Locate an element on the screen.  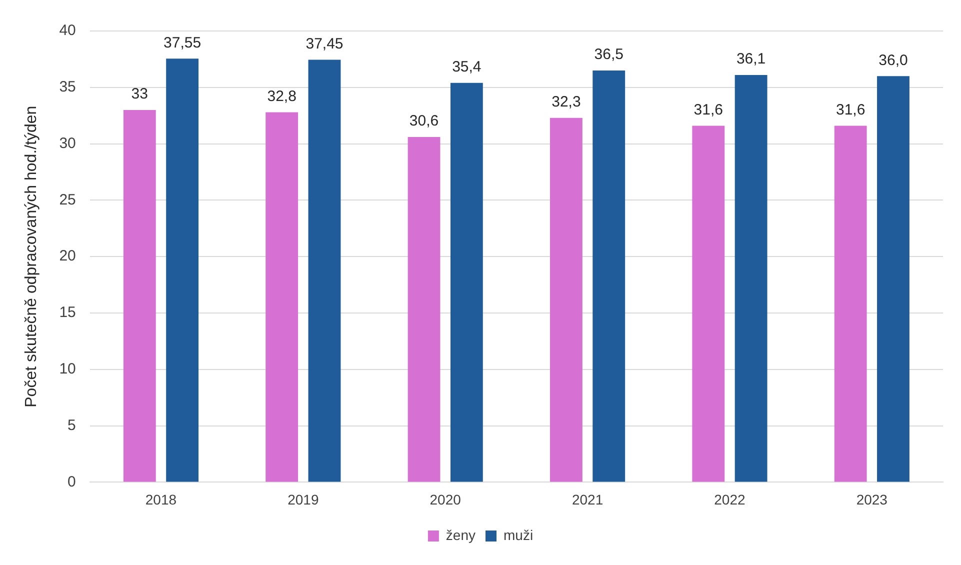
x-tick-label: 2020 is located at coordinates (446, 499).